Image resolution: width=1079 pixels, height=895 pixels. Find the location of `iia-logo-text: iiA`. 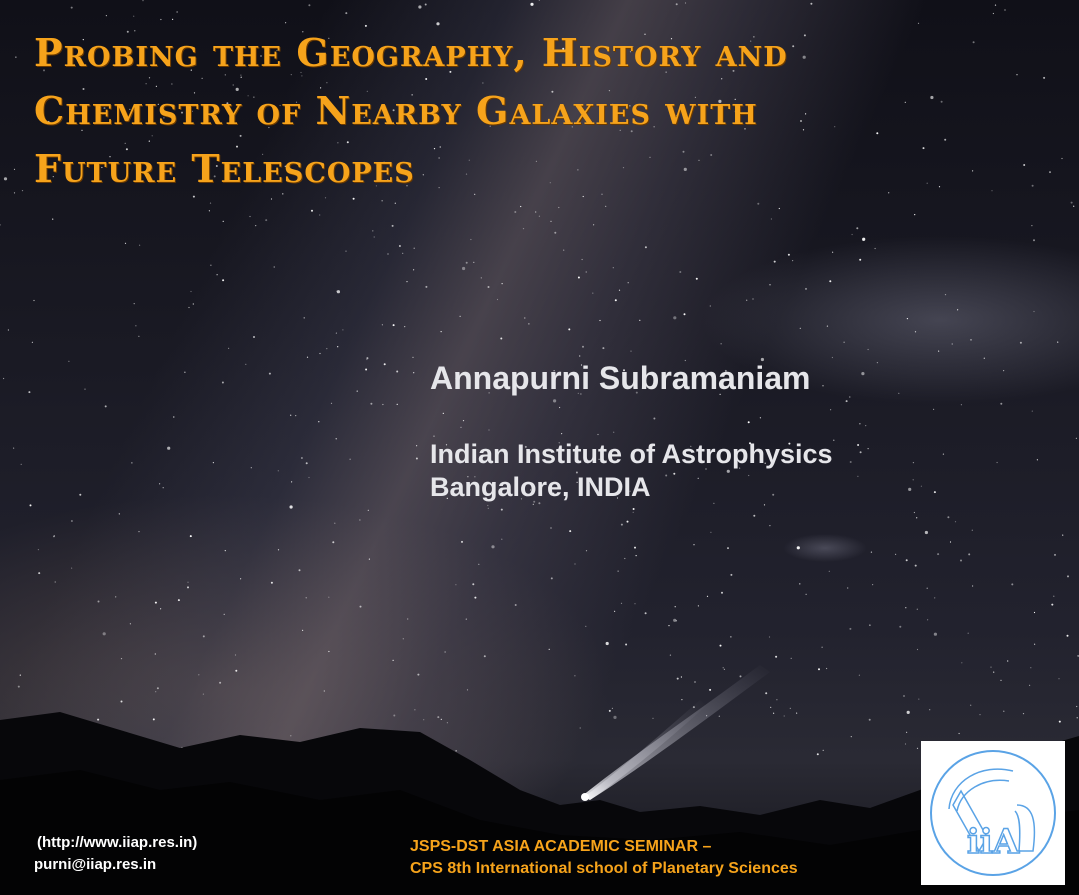

iia-logo-text: iiA is located at coordinates (993, 842).